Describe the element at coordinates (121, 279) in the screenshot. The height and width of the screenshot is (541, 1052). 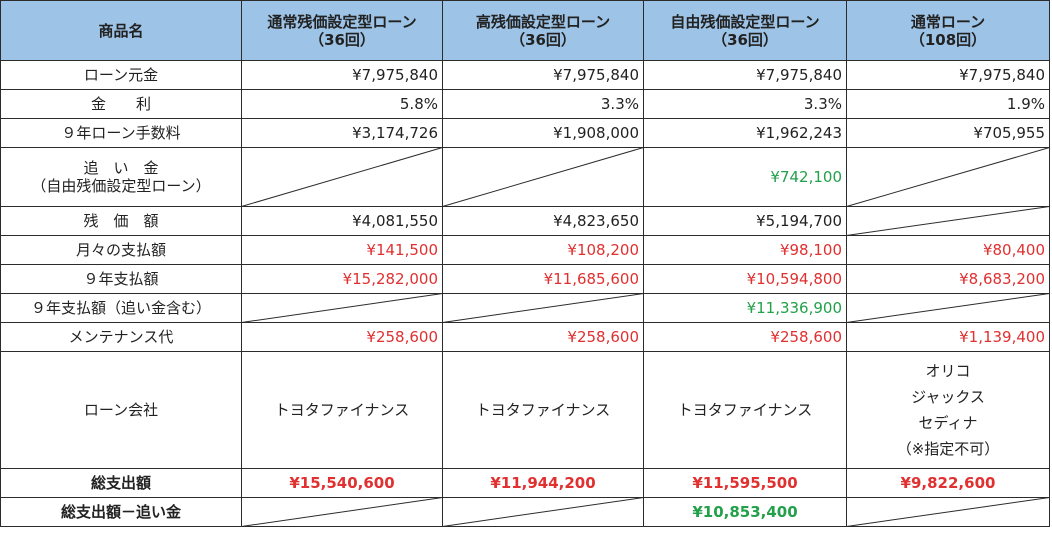
I see `row-label: ９年支払額` at that location.